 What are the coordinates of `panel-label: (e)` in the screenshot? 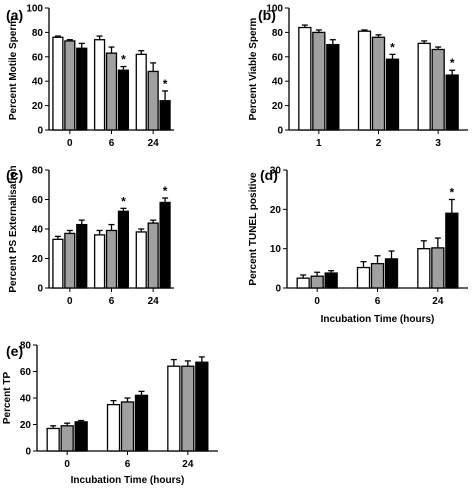 It's located at (14, 351).